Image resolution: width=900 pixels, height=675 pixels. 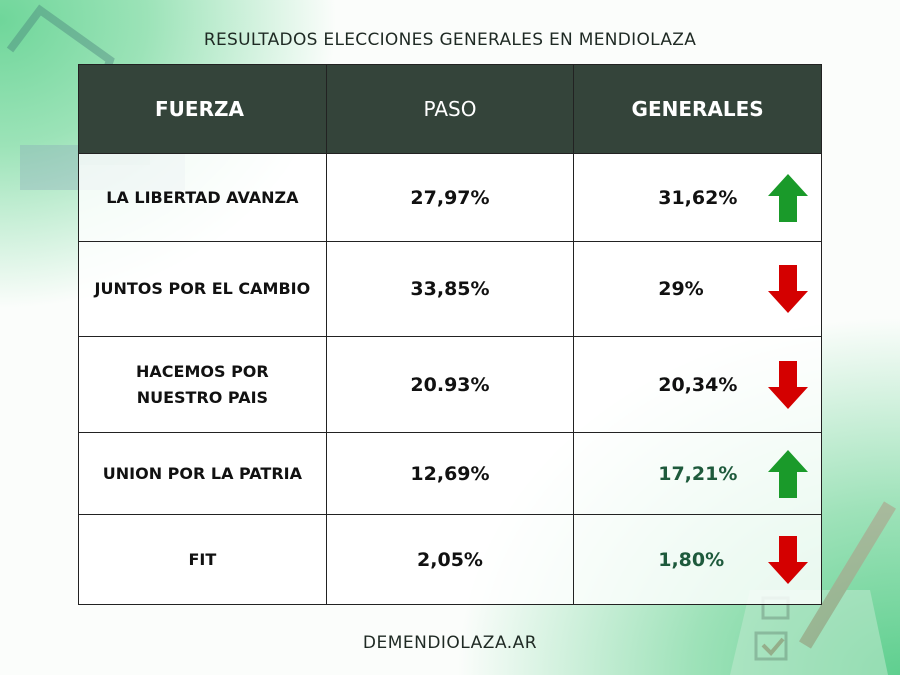 I want to click on header-paso: PASO, so click(x=450, y=109).